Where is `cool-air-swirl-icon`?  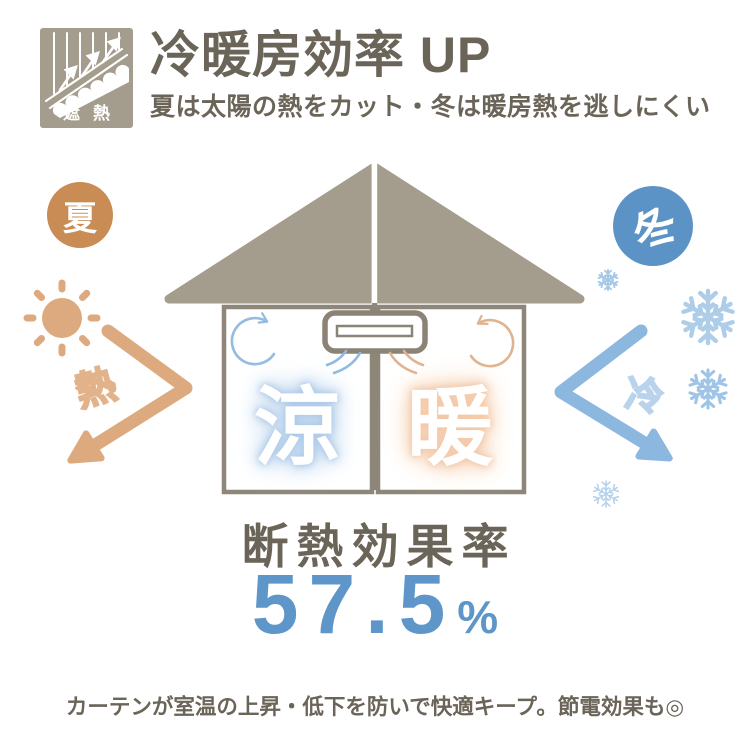
cool-air-swirl-icon is located at coordinates (253, 339).